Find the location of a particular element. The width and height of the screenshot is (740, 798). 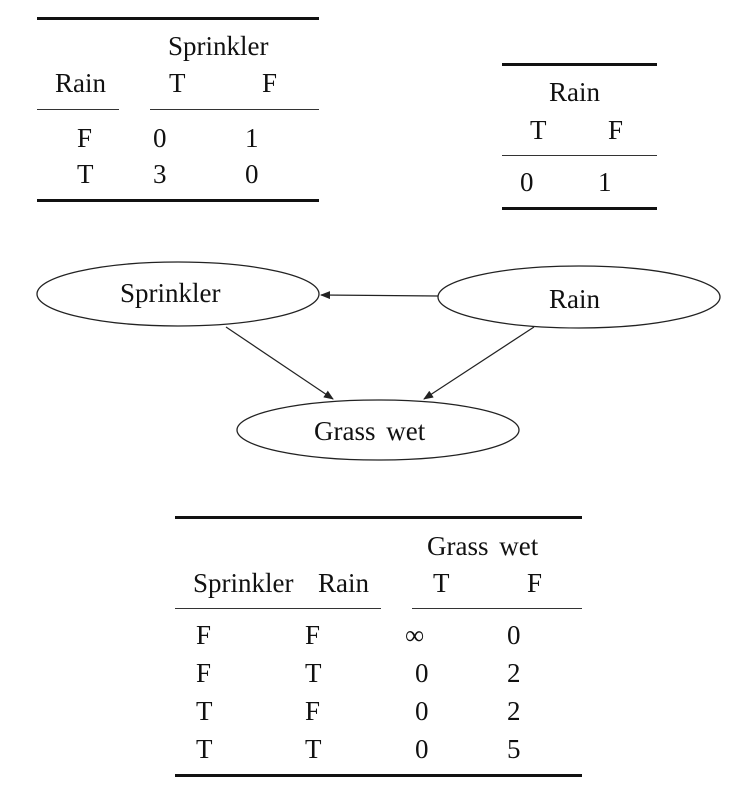

sprinkler-cpt-row-0-label: F is located at coordinates (85, 138).